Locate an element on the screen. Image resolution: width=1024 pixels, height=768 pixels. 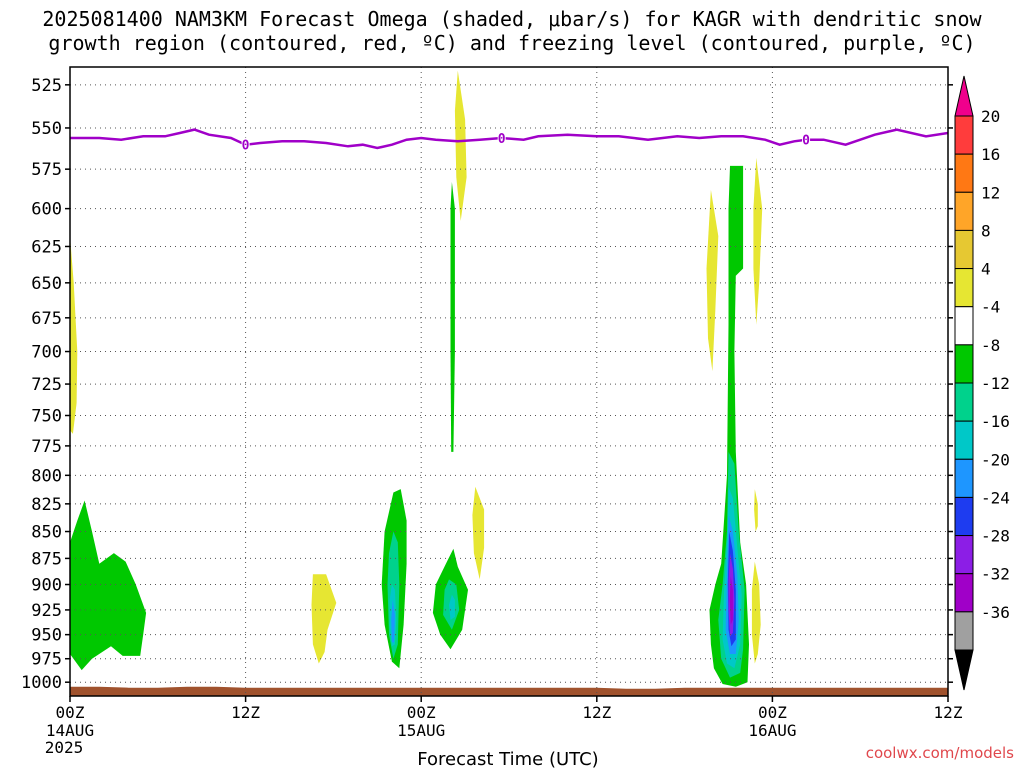
y-tick-label: 875 is located at coordinates (46, 559).